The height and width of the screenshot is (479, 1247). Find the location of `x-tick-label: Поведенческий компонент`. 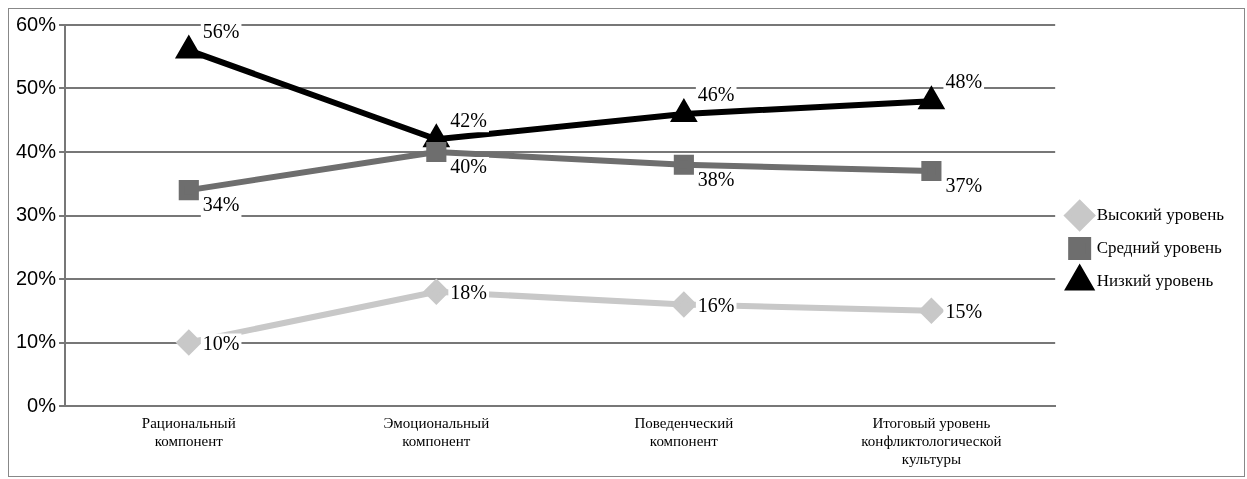

x-tick-label: Поведенческий компонент is located at coordinates (684, 431).